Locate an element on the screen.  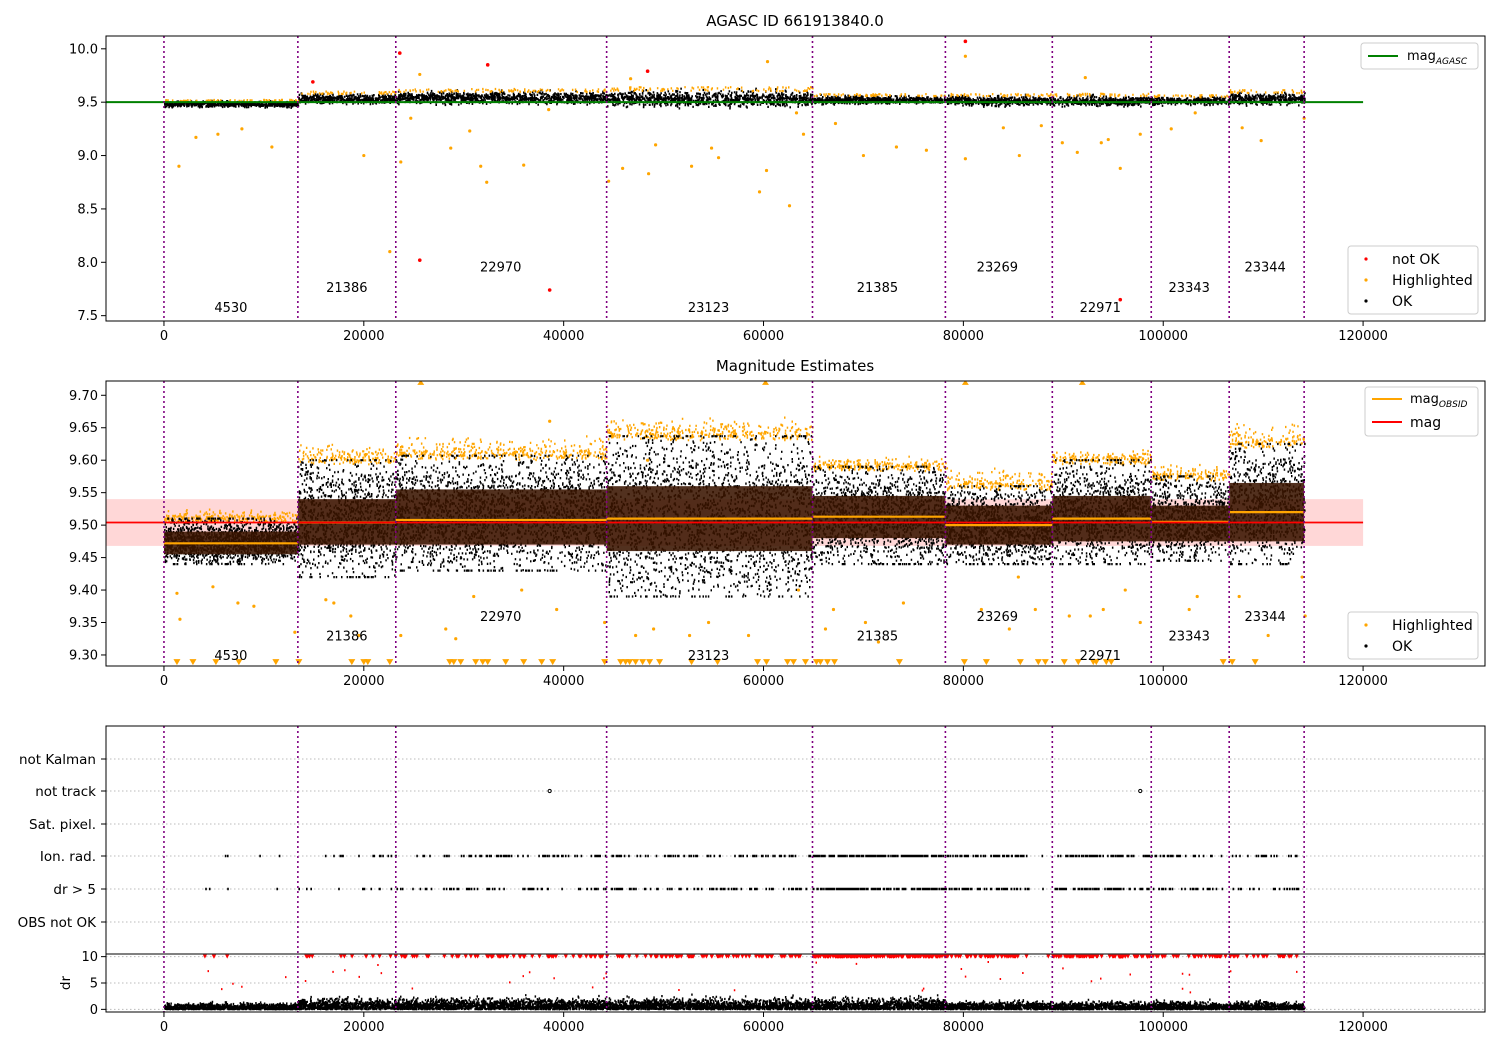
y-tick-label: 9.60 is located at coordinates (83, 461).